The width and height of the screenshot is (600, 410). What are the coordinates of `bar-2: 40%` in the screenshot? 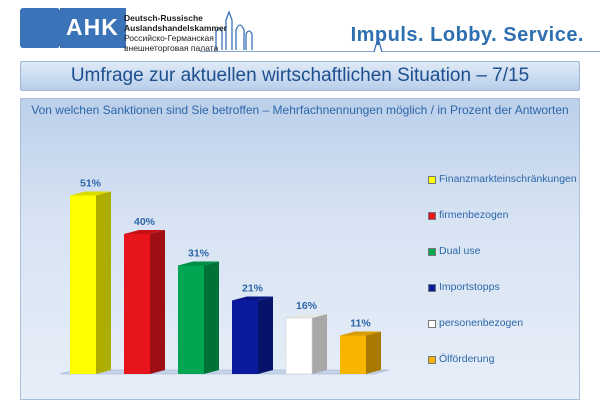 It's located at (144, 295).